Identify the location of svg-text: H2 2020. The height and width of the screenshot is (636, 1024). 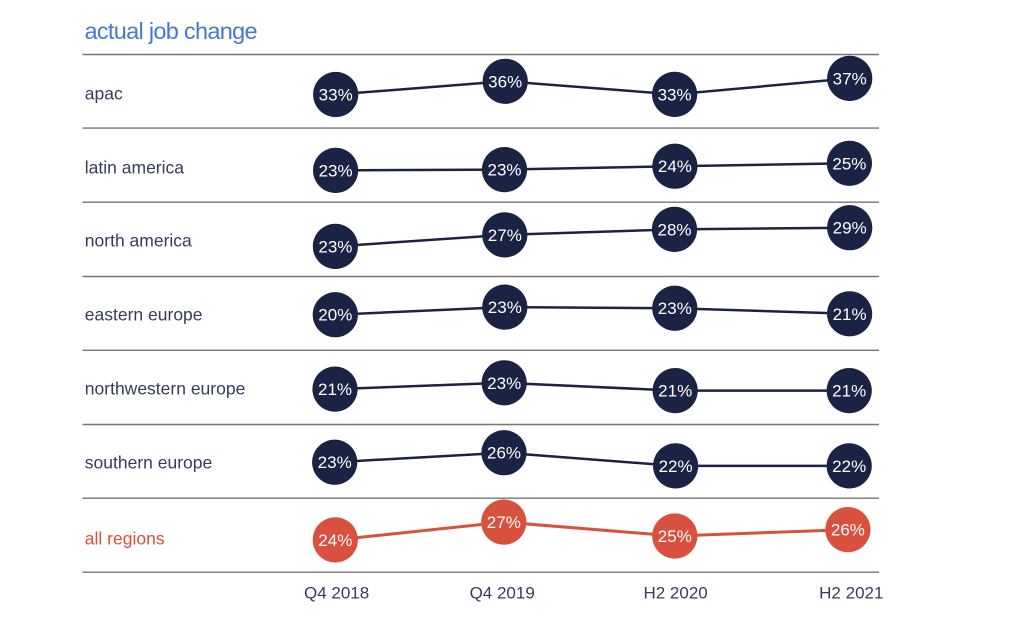
(675, 593).